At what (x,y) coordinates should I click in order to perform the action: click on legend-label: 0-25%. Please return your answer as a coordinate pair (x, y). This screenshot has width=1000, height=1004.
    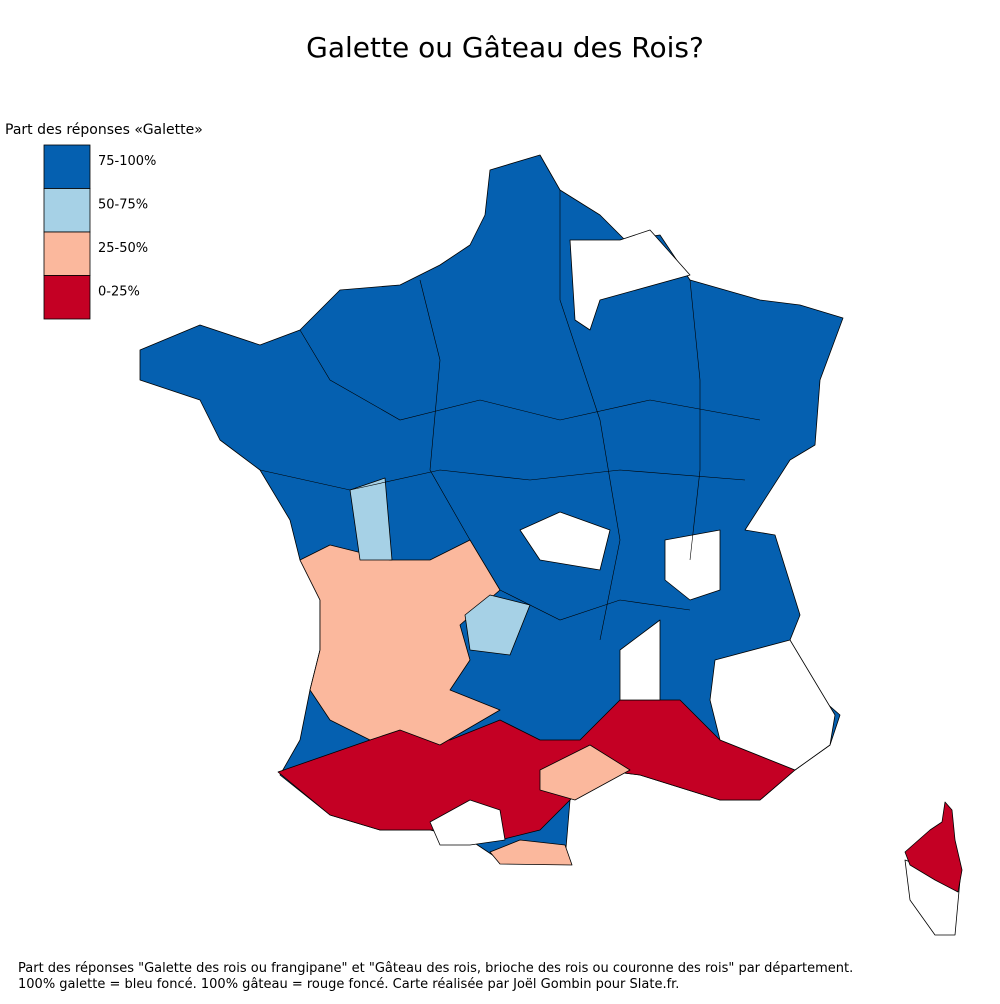
    Looking at the image, I should click on (119, 292).